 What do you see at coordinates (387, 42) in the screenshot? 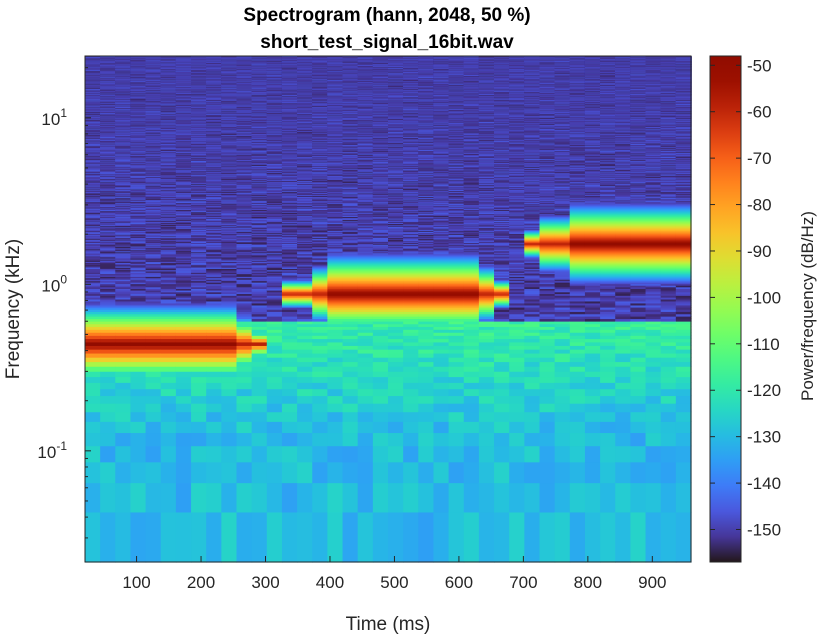
I see `chart-subtitle: short_test_signal_16bit.wav` at bounding box center [387, 42].